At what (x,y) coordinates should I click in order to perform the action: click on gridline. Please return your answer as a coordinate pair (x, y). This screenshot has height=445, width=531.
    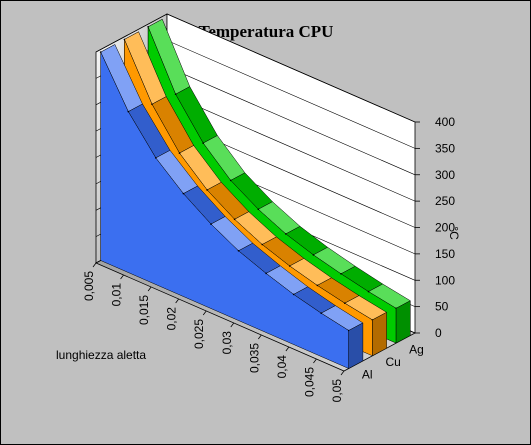
    Looking at the image, I should click on (255, 68).